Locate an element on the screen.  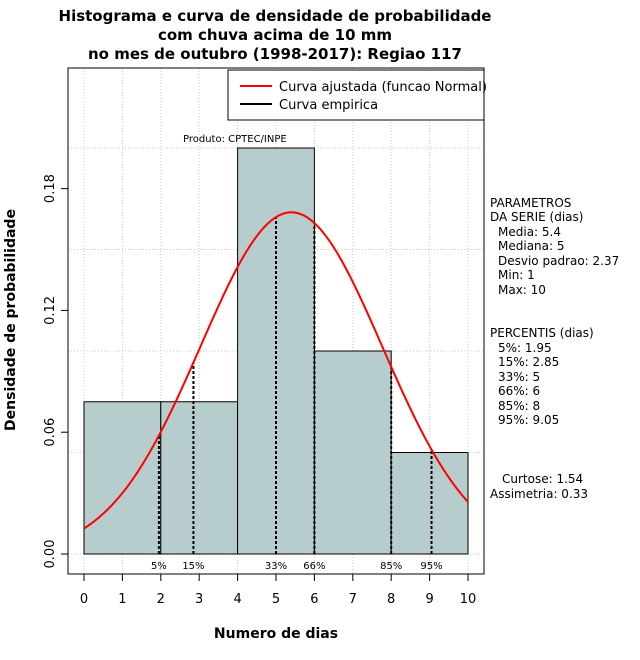
curtose-label: Curtose: 1.54 is located at coordinates (542, 479).